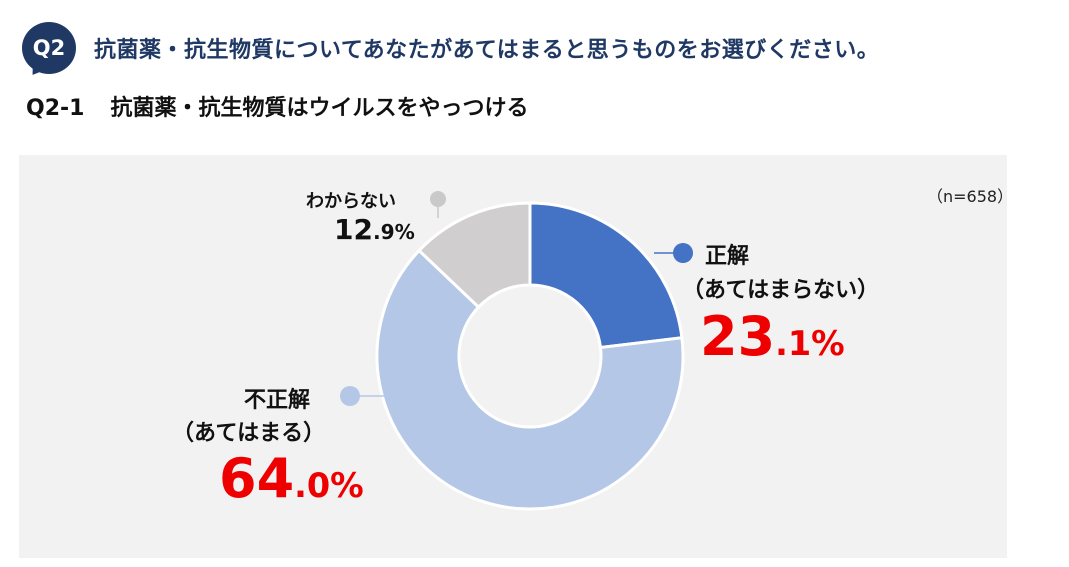  I want to click on slice-label-incorrect: 不正解, so click(277, 400).